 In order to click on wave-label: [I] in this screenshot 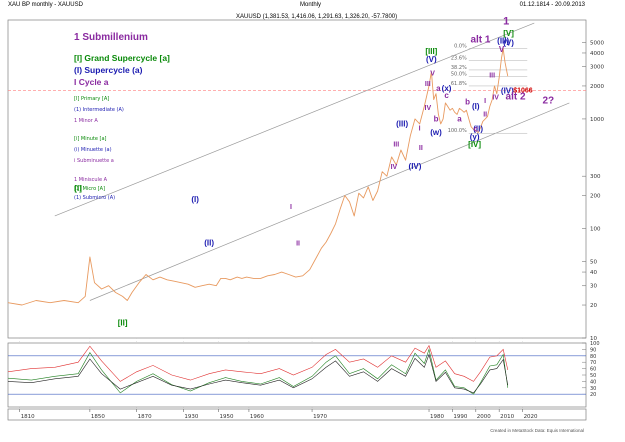, I will do `click(78, 188)`.